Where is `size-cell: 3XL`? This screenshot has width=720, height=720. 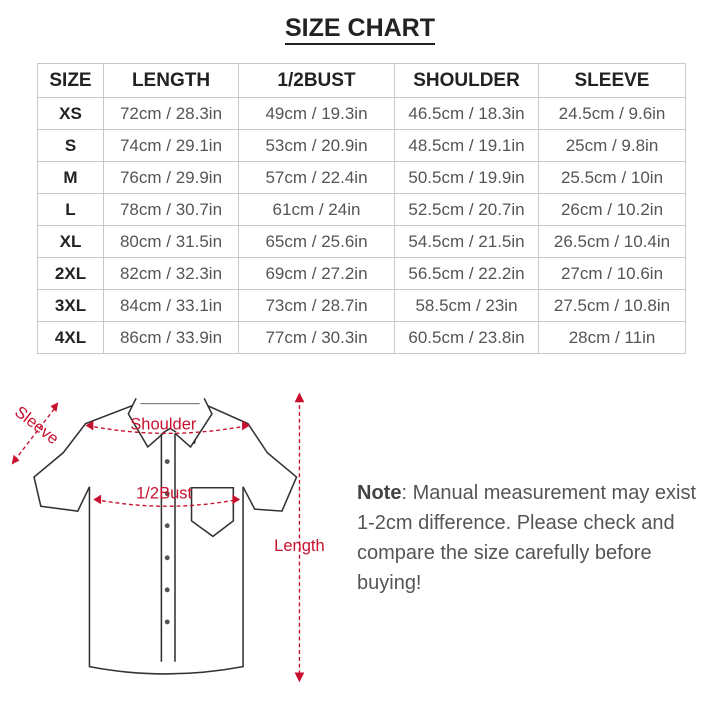 size-cell: 3XL is located at coordinates (70, 305).